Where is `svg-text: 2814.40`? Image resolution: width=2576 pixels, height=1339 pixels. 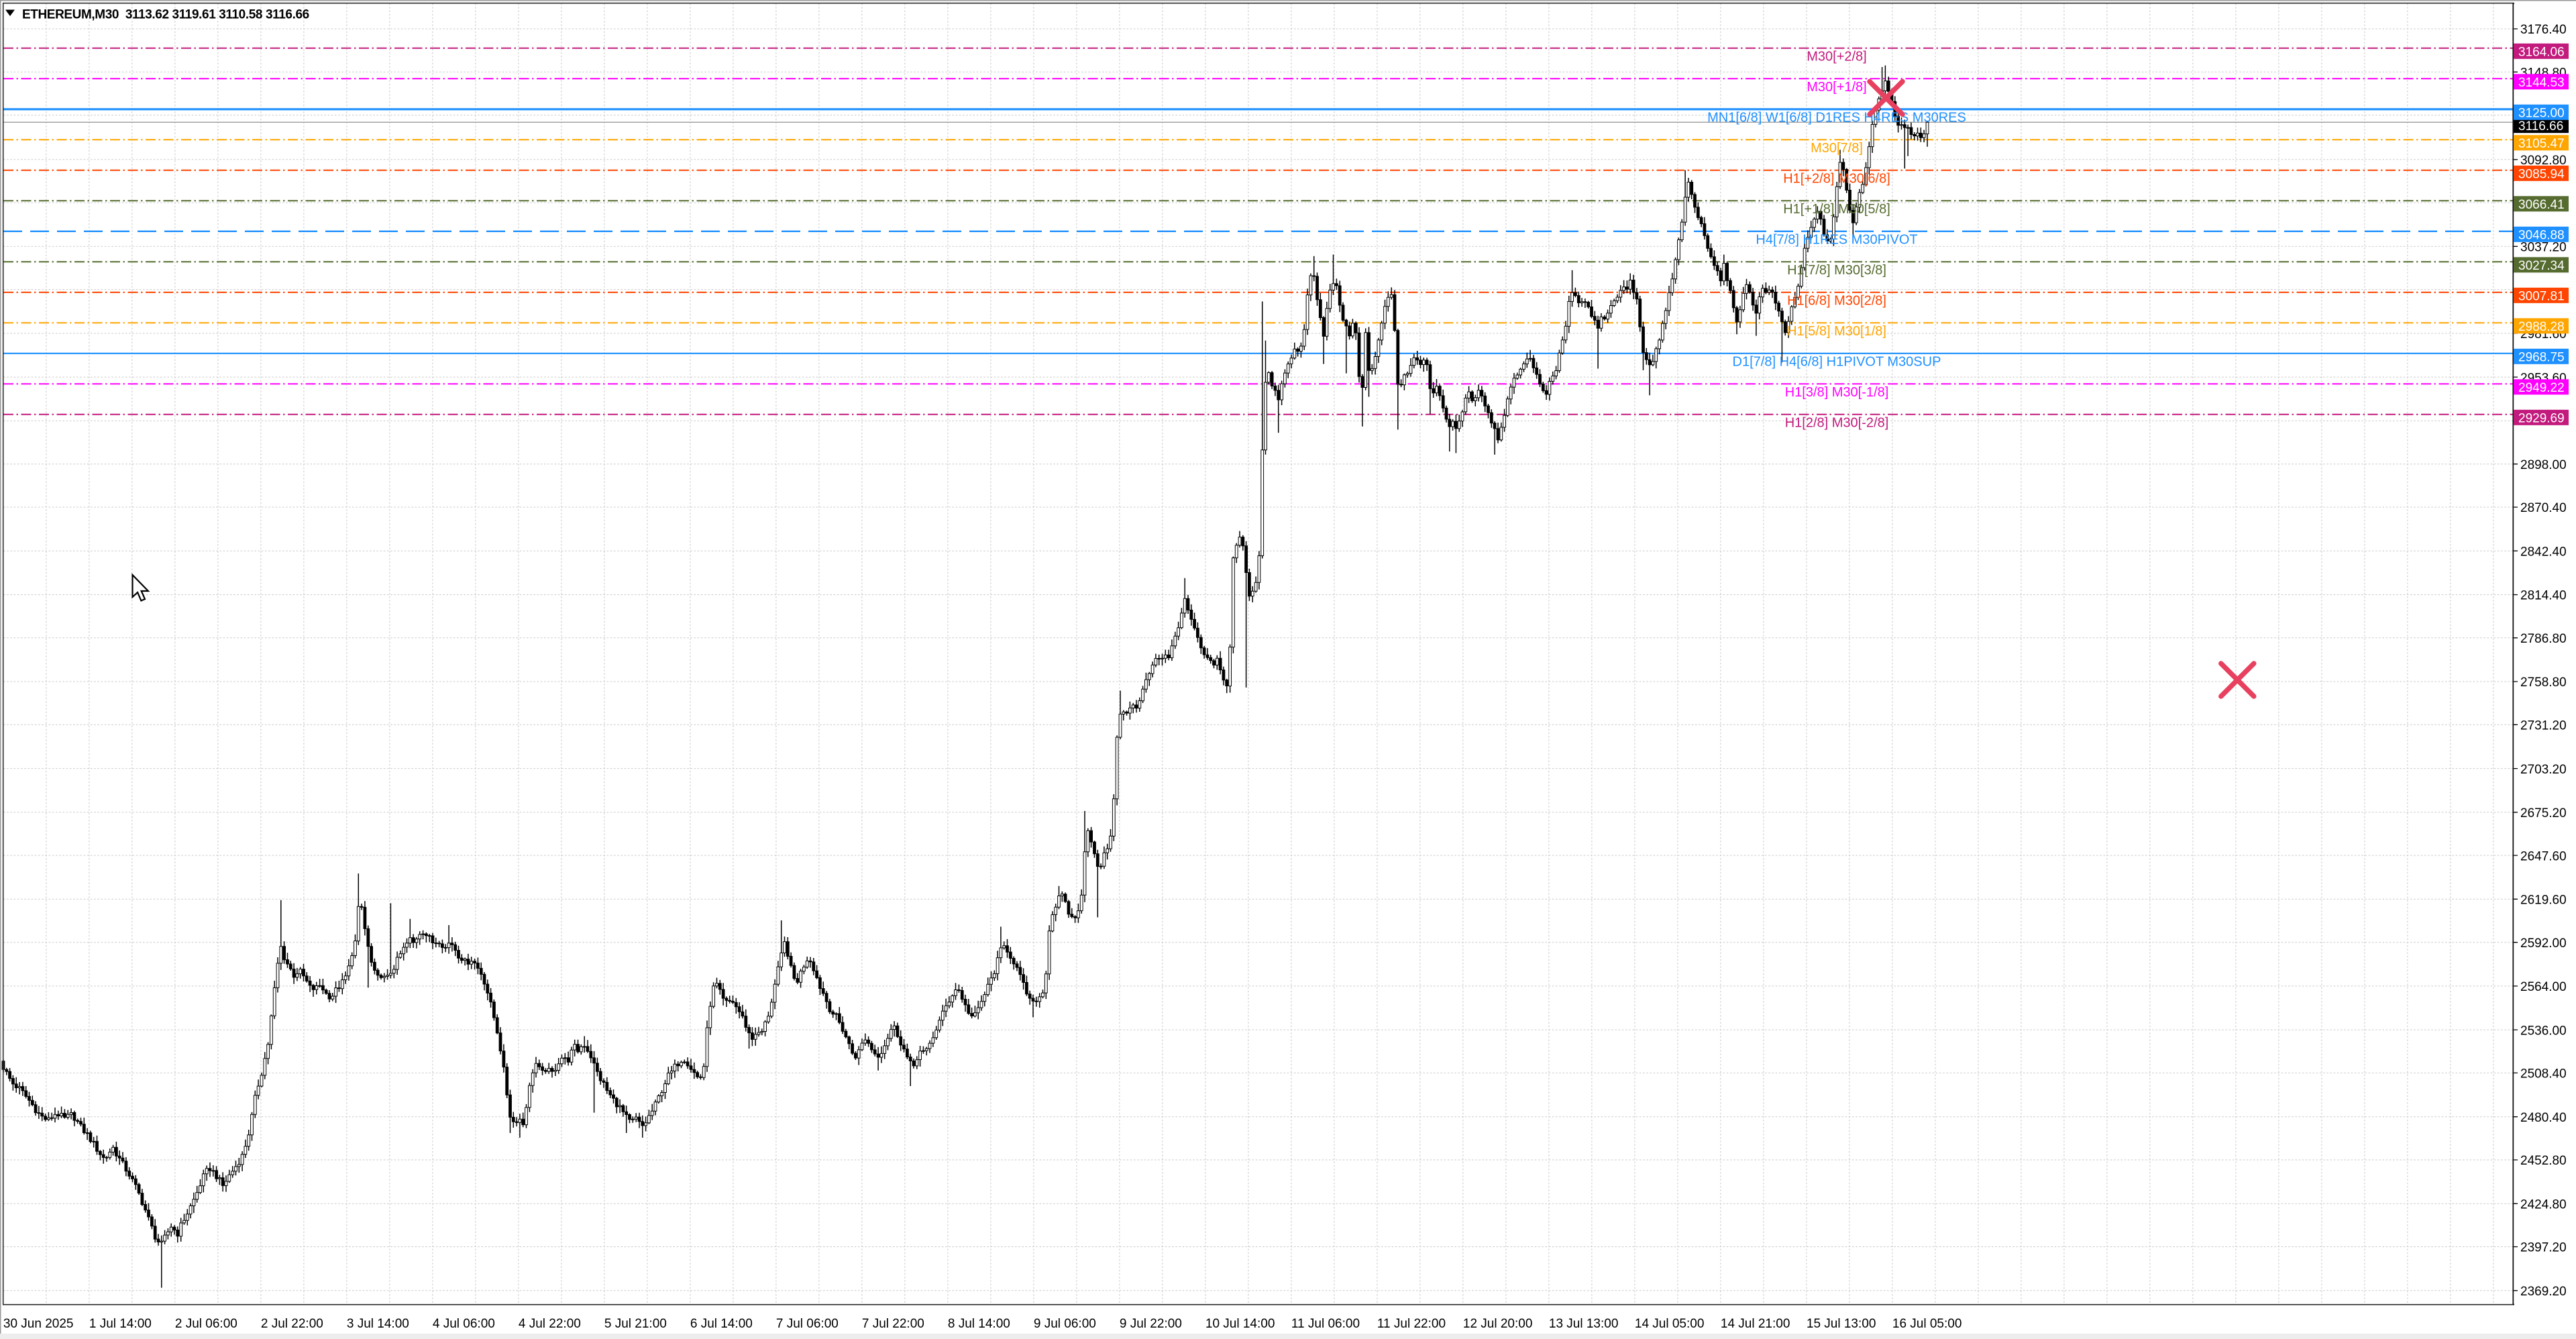
svg-text: 2814.40 is located at coordinates (2543, 596).